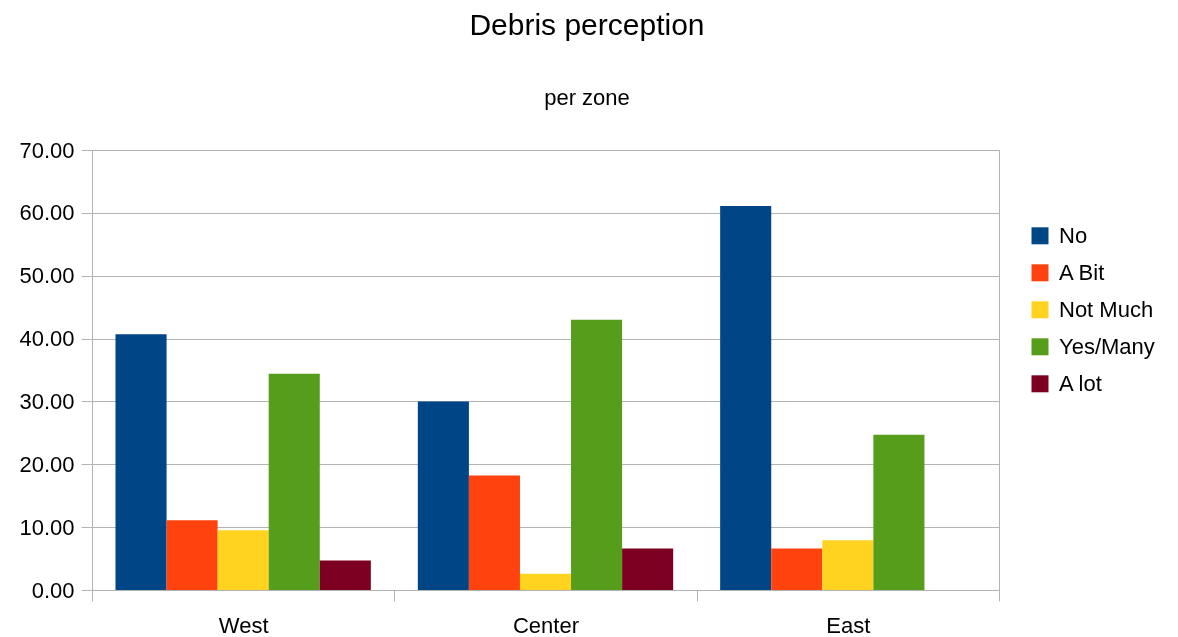  I want to click on y-tick-label: 70.00, so click(47, 150).